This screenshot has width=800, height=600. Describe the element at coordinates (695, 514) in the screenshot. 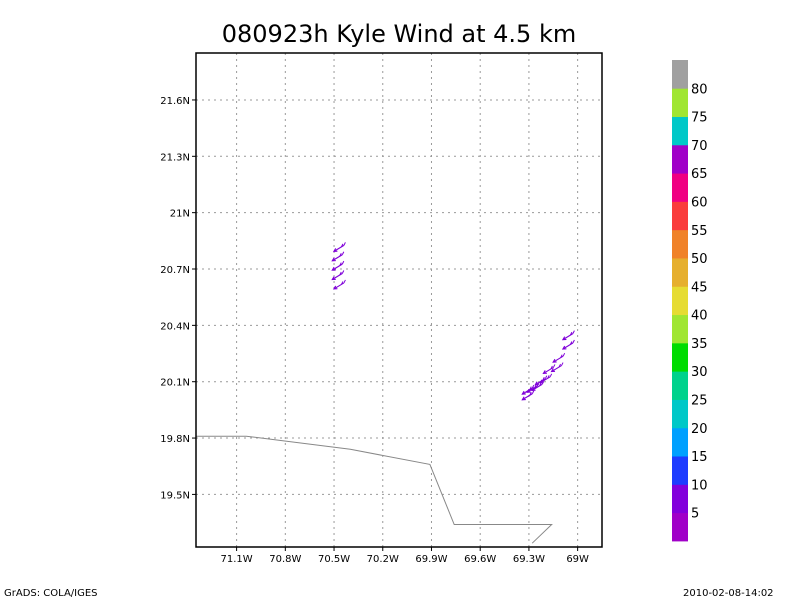

I see `colorbar-label: 5` at that location.